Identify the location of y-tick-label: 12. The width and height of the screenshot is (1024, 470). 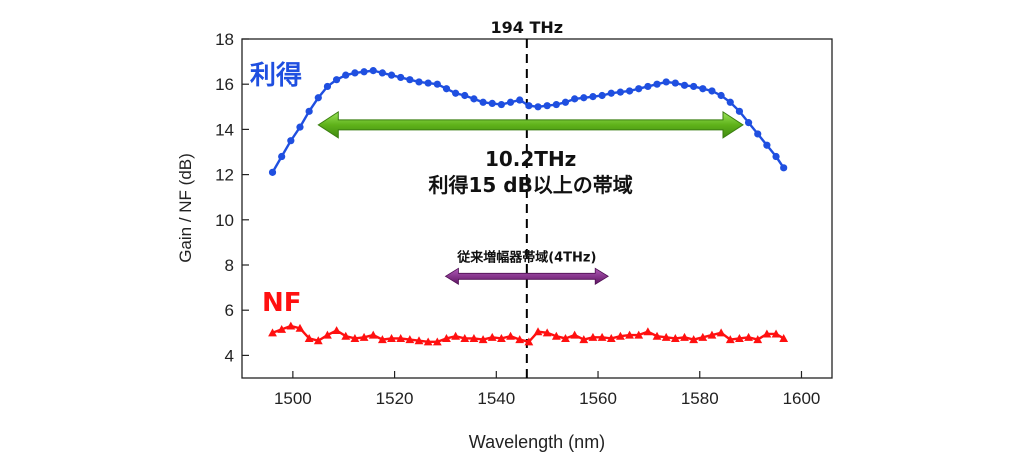
(224, 175).